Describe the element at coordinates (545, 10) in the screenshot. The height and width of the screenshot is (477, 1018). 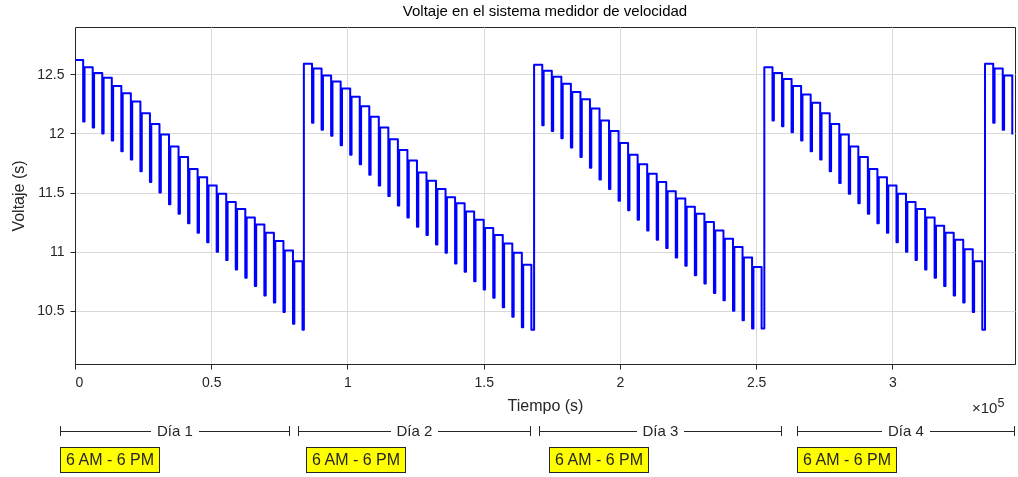
I see `chart-title: Voltaje en el sistema medidor de velocidad` at that location.